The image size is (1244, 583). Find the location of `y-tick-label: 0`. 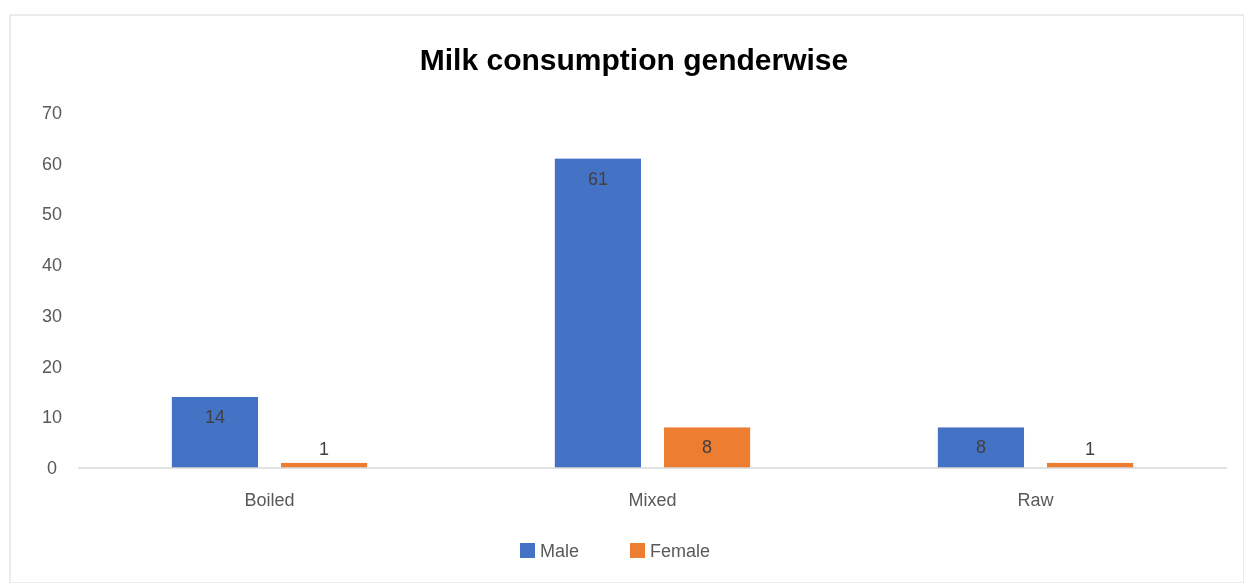

y-tick-label: 0 is located at coordinates (52, 468).